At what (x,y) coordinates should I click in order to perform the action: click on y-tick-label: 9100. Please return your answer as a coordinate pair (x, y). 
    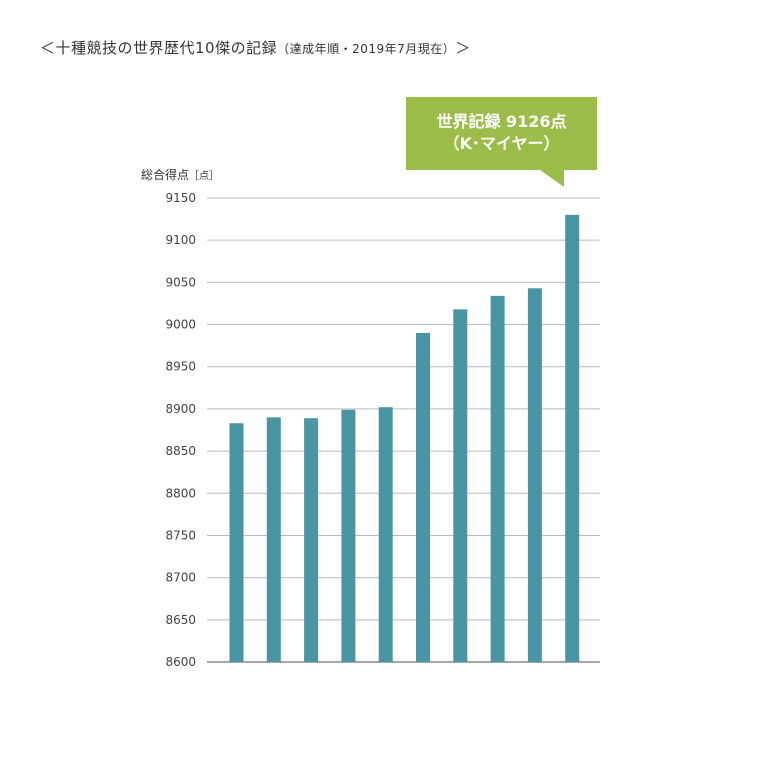
    Looking at the image, I should click on (180, 240).